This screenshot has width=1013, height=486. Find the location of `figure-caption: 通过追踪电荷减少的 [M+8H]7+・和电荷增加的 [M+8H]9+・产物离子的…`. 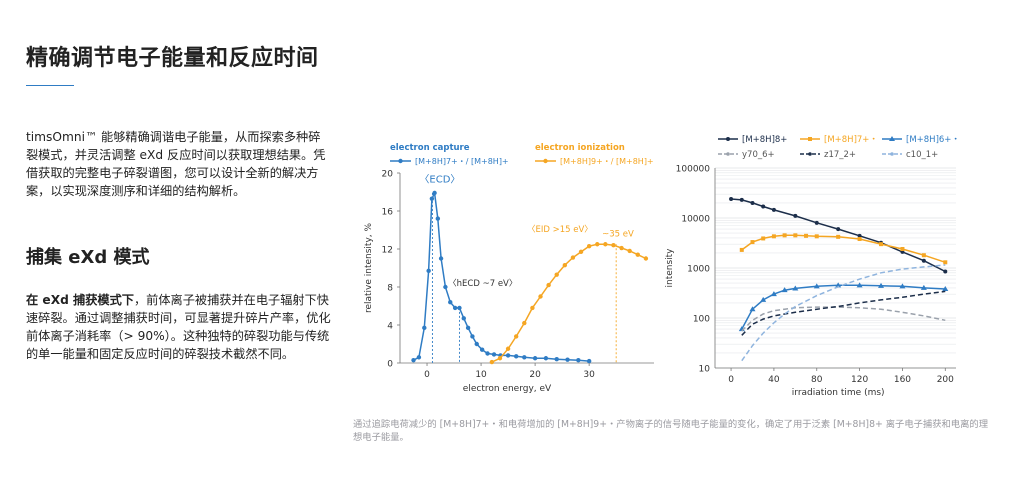

figure-caption: 通过追踪电荷减少的 [M+8H]7+・和电荷增加的 [M+8H]9+・产物离子的… is located at coordinates (670, 431).